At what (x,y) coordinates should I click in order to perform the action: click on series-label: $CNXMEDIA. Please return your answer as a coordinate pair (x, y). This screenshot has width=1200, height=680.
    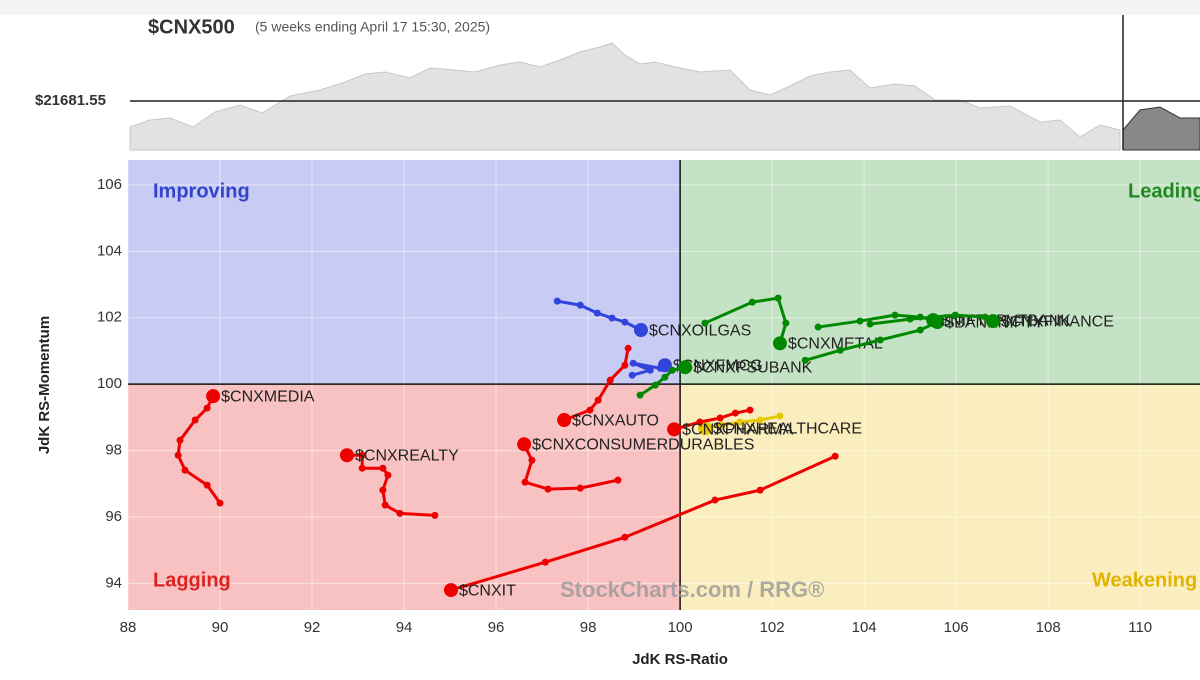
    Looking at the image, I should click on (268, 396).